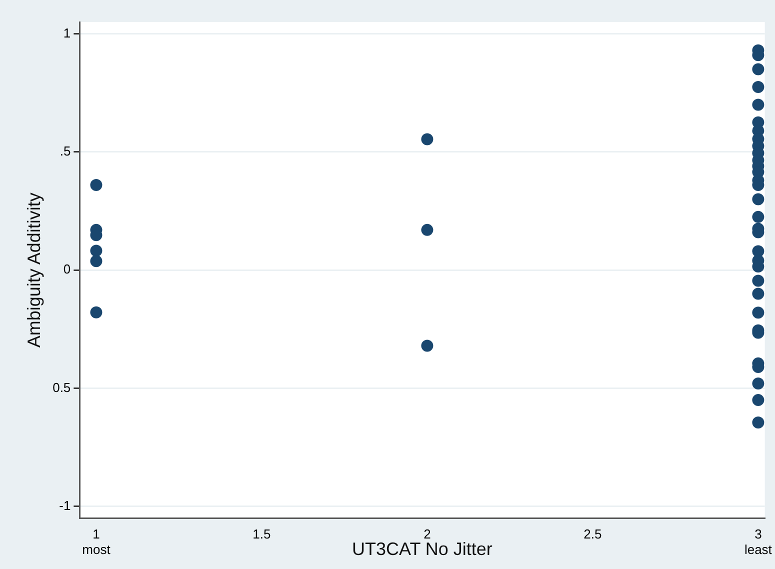 This screenshot has width=775, height=569. Describe the element at coordinates (67, 269) in the screenshot. I see `y-tick-label: 0` at that location.